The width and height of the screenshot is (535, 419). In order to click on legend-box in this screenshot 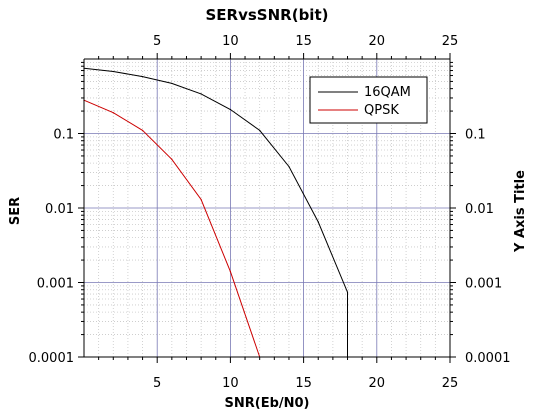, I will do `click(368, 100)`.